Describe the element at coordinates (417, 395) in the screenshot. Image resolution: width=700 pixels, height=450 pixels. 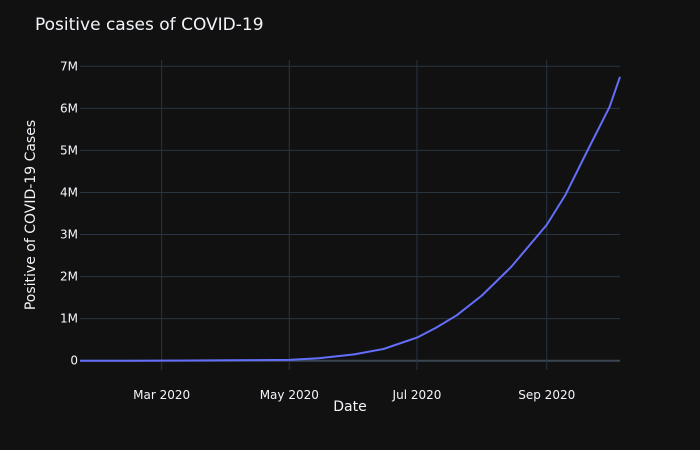
I see `x-tick-label: Jul 2020` at that location.